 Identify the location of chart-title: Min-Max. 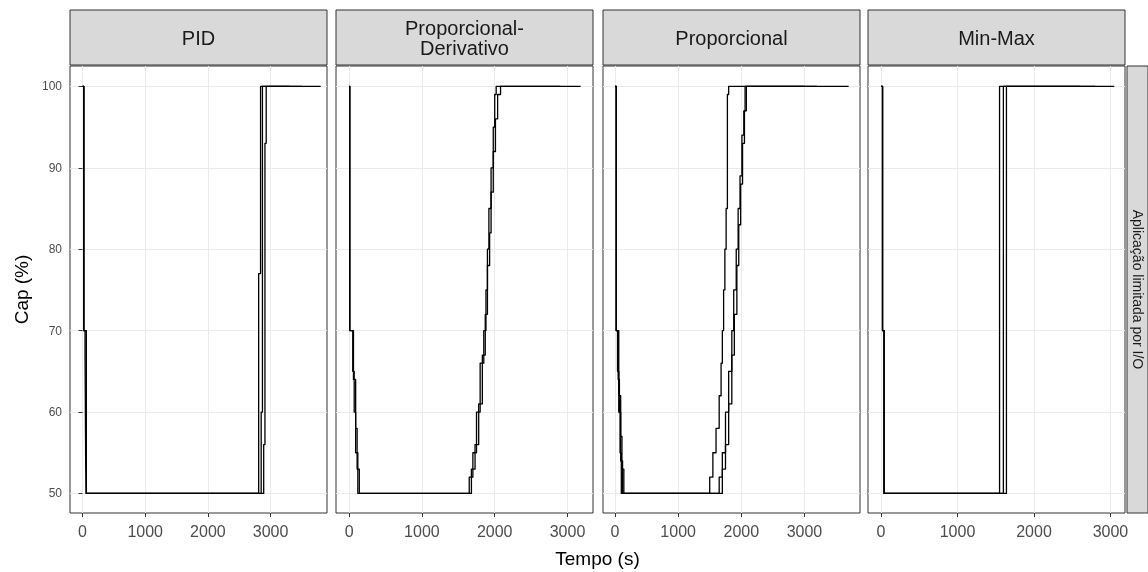
(996, 38).